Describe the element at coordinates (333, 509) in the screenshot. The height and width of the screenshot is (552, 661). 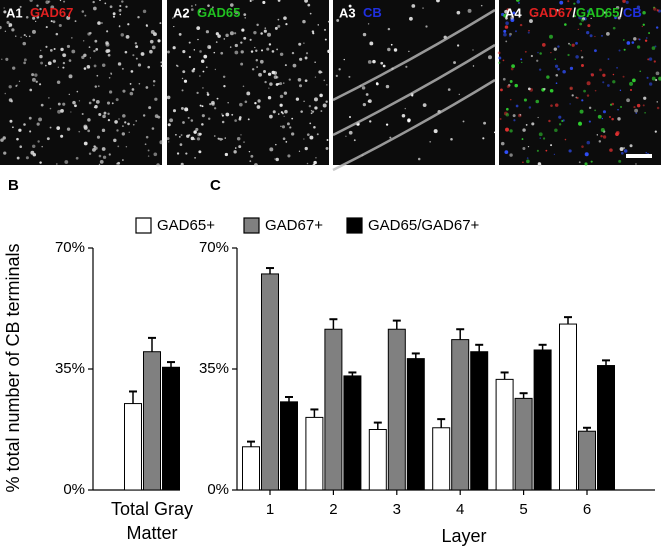
I see `x-tick-label: 2` at that location.